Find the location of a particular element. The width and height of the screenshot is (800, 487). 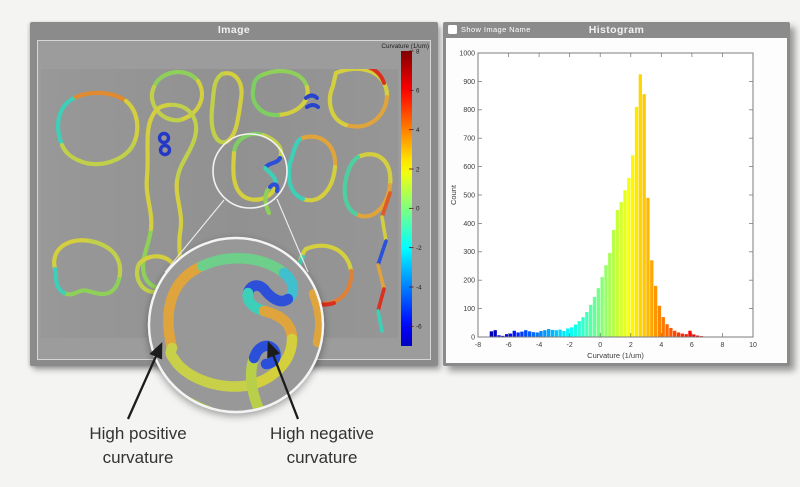

svg-text: 100 is located at coordinates (469, 309).